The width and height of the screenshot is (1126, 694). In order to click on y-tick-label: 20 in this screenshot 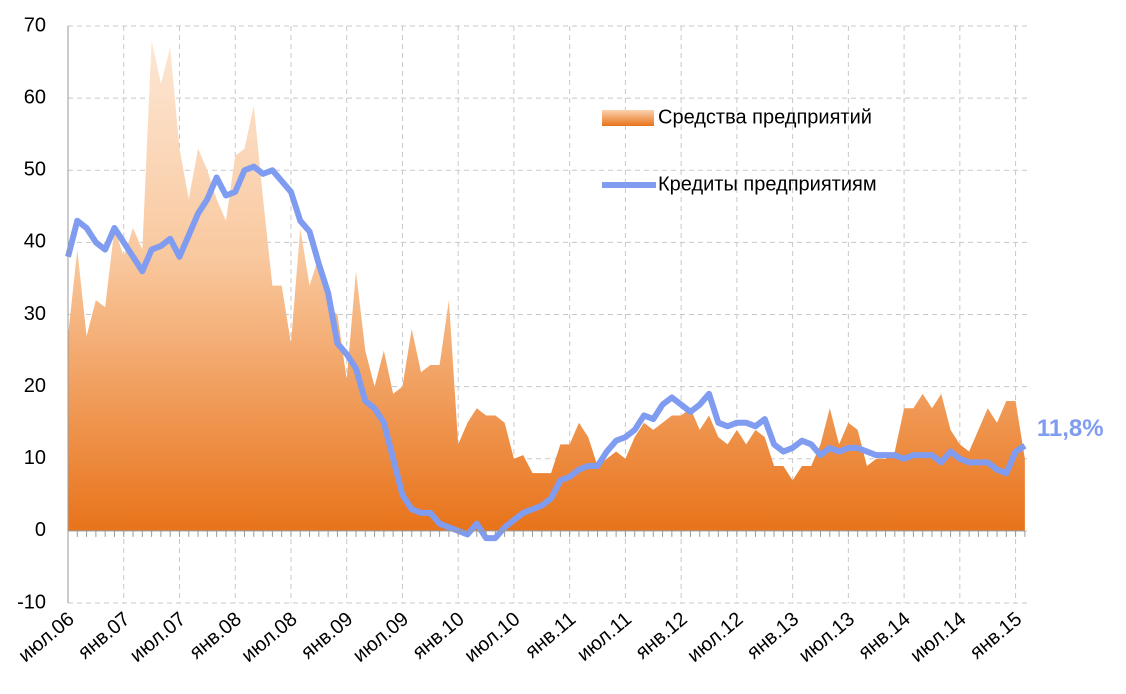, I will do `click(35, 386)`.